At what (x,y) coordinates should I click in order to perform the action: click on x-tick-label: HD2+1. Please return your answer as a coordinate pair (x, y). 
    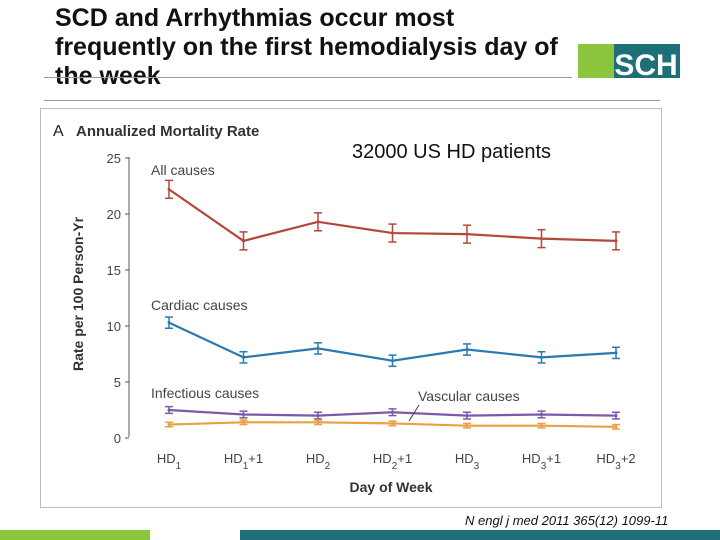
    Looking at the image, I should click on (392, 461).